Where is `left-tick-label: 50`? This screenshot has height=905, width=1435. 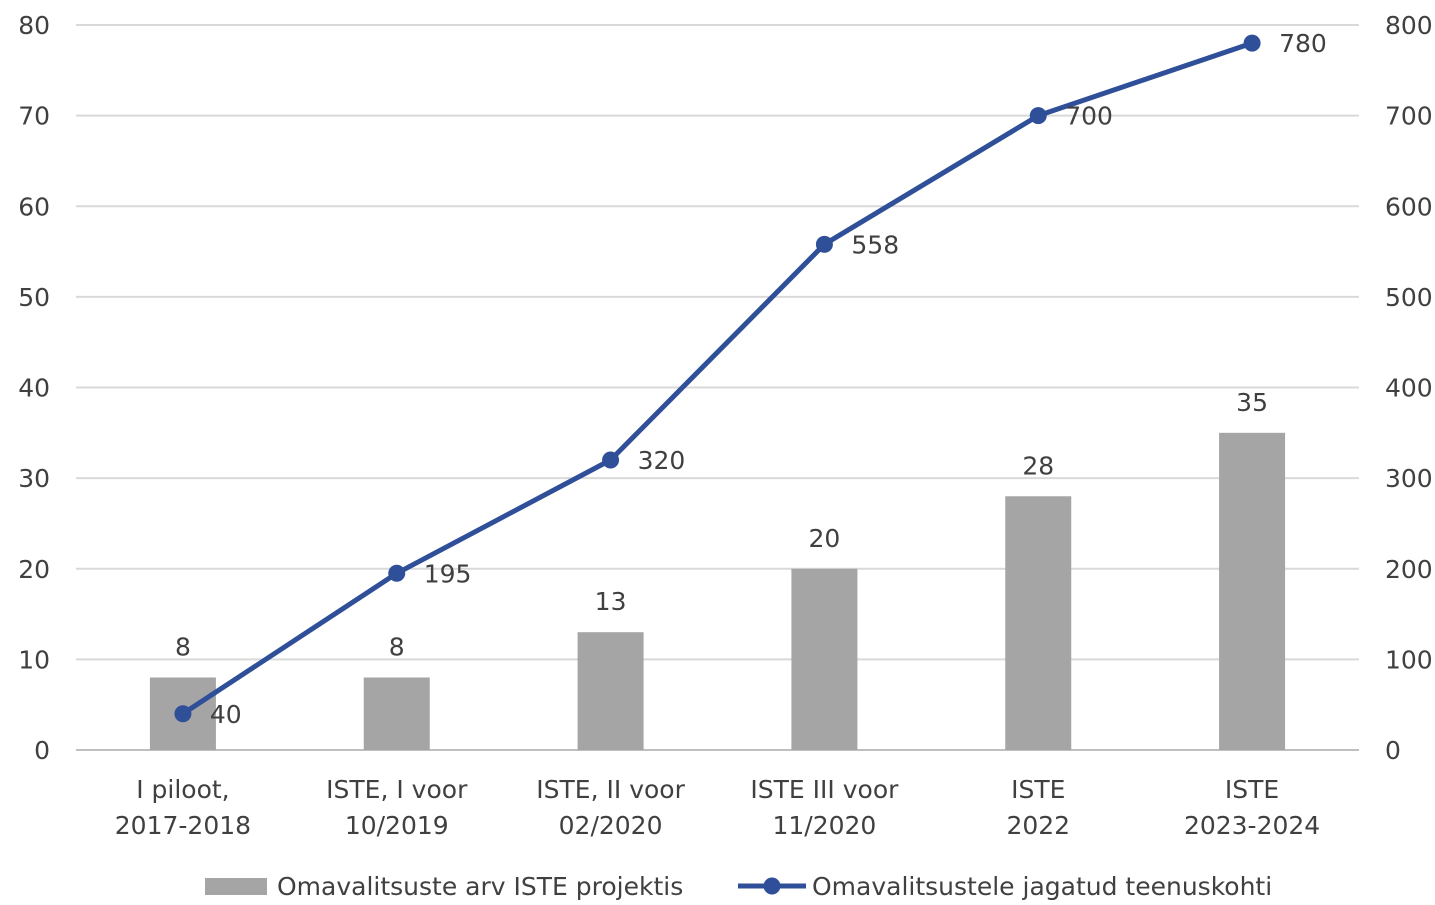 left-tick-label: 50 is located at coordinates (34, 297).